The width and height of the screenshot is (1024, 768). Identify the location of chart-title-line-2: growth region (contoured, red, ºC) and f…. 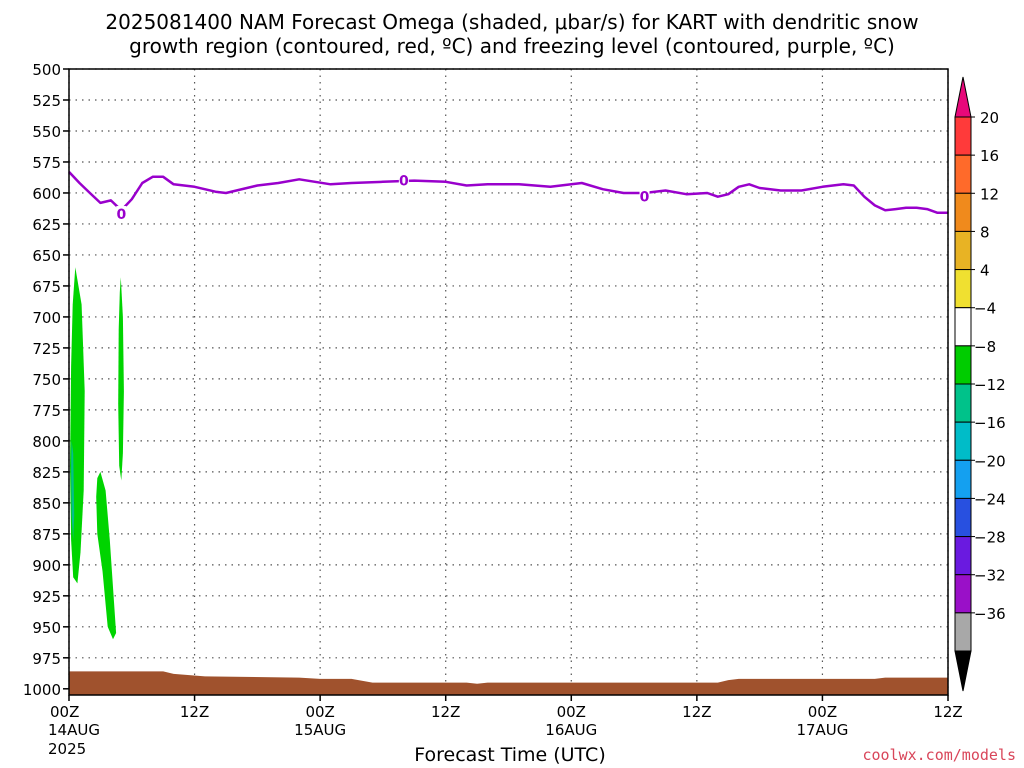
(512, 46).